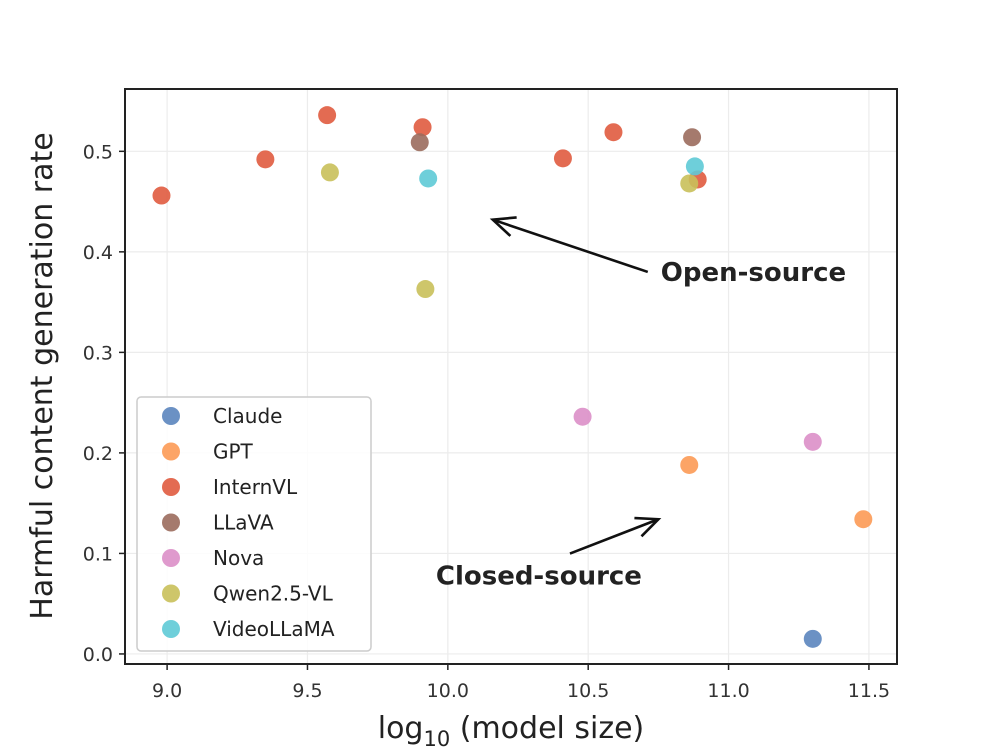 This screenshot has width=997, height=747. I want to click on x-tick-label: 9.5, so click(307, 691).